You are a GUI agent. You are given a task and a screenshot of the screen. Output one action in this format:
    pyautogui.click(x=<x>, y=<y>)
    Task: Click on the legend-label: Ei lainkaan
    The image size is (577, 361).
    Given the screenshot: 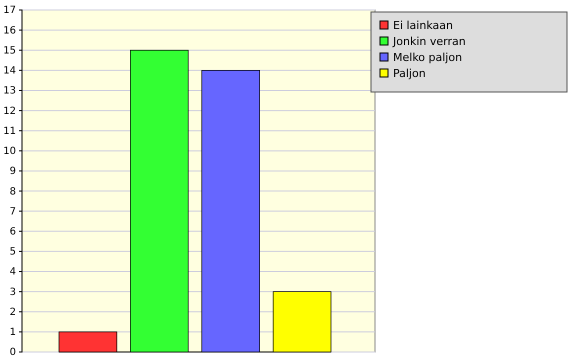 What is the action you would take?
    pyautogui.click(x=423, y=25)
    